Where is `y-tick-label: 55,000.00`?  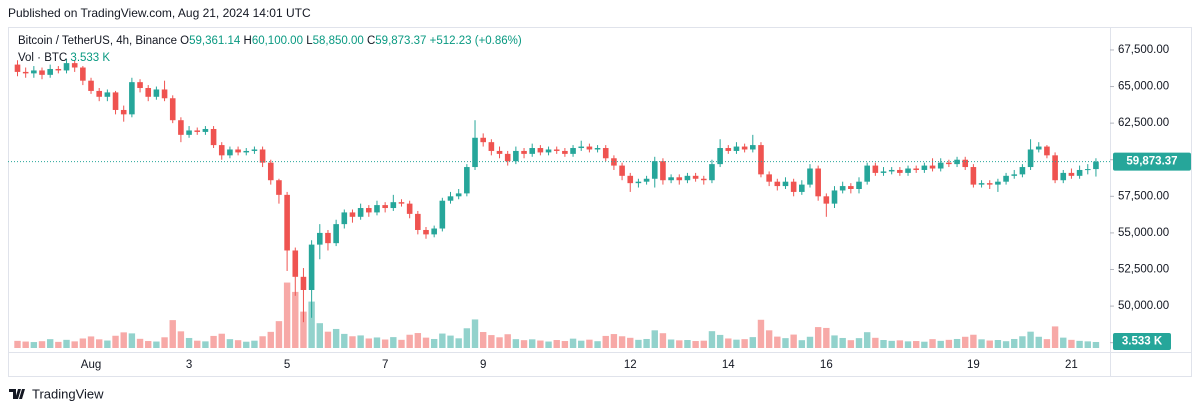
y-tick-label: 55,000.00 is located at coordinates (1143, 233).